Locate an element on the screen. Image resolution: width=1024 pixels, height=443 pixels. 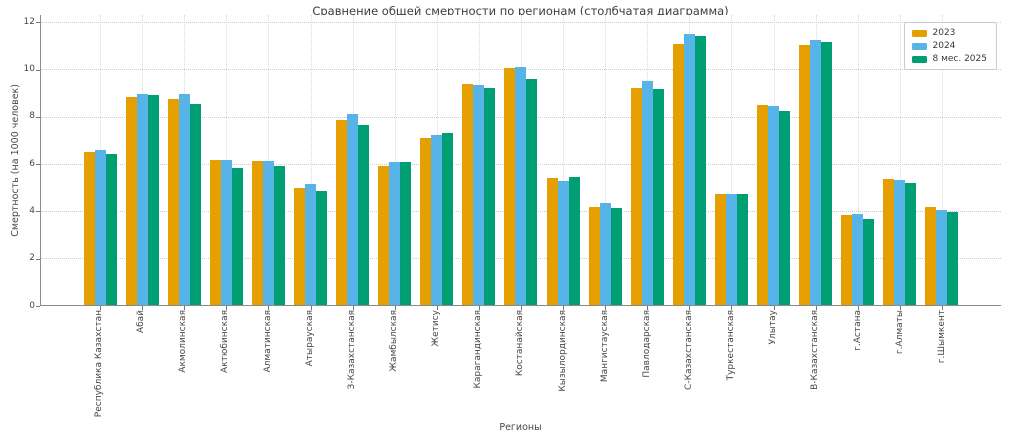
x-tick-label-text: Карагандинская is located at coordinates (478, 349).